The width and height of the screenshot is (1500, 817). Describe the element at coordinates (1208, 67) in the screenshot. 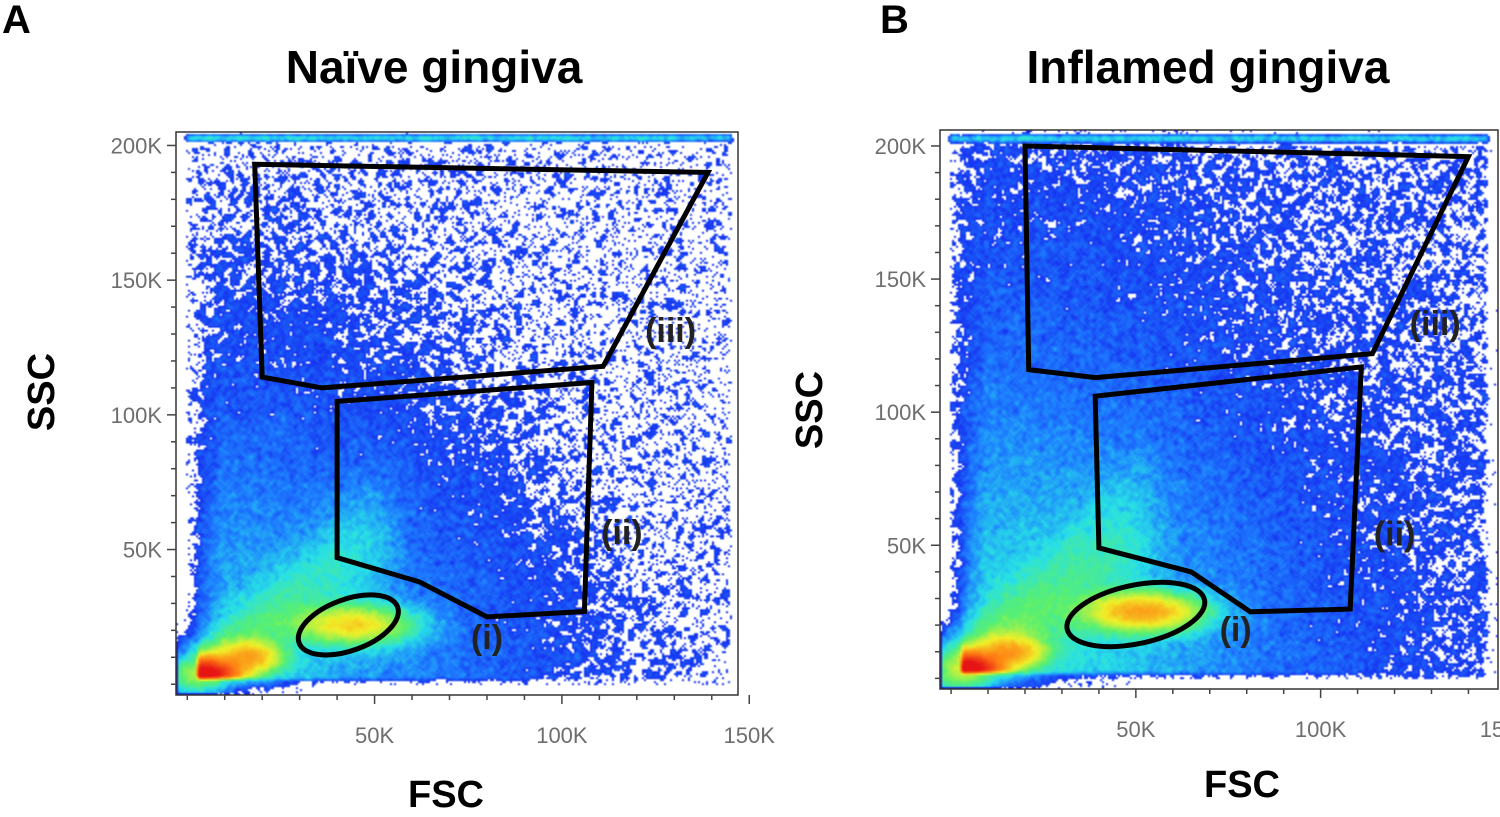

I see `chart-title-inflamed: Inflamed gingiva` at that location.